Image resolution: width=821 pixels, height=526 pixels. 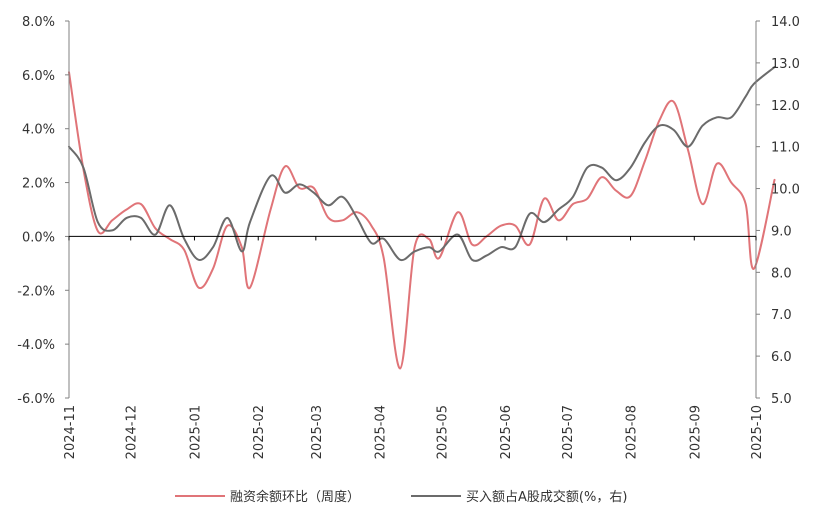 What do you see at coordinates (38, 184) in the screenshot?
I see `left-tick-label: 2.0%` at bounding box center [38, 184].